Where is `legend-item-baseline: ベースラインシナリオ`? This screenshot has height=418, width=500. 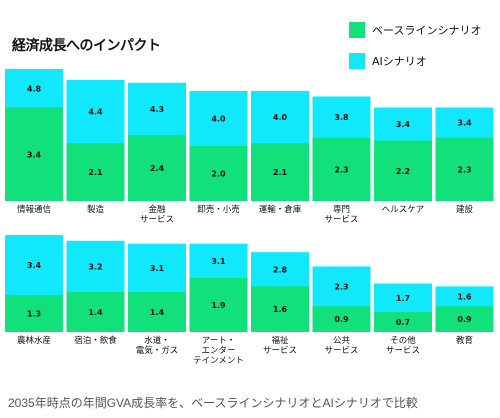 legend-item-baseline: ベースラインシナリオ is located at coordinates (415, 30).